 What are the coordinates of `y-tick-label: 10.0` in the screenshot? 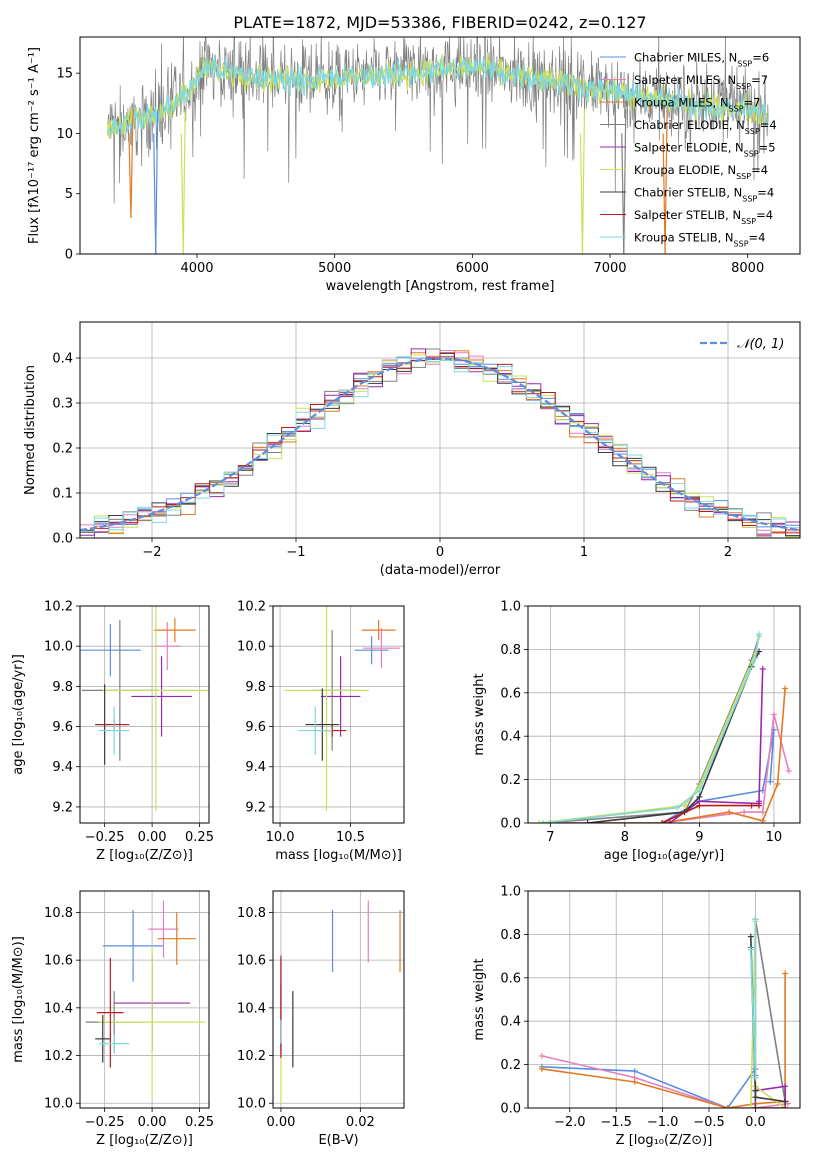 It's located at (251, 1104).